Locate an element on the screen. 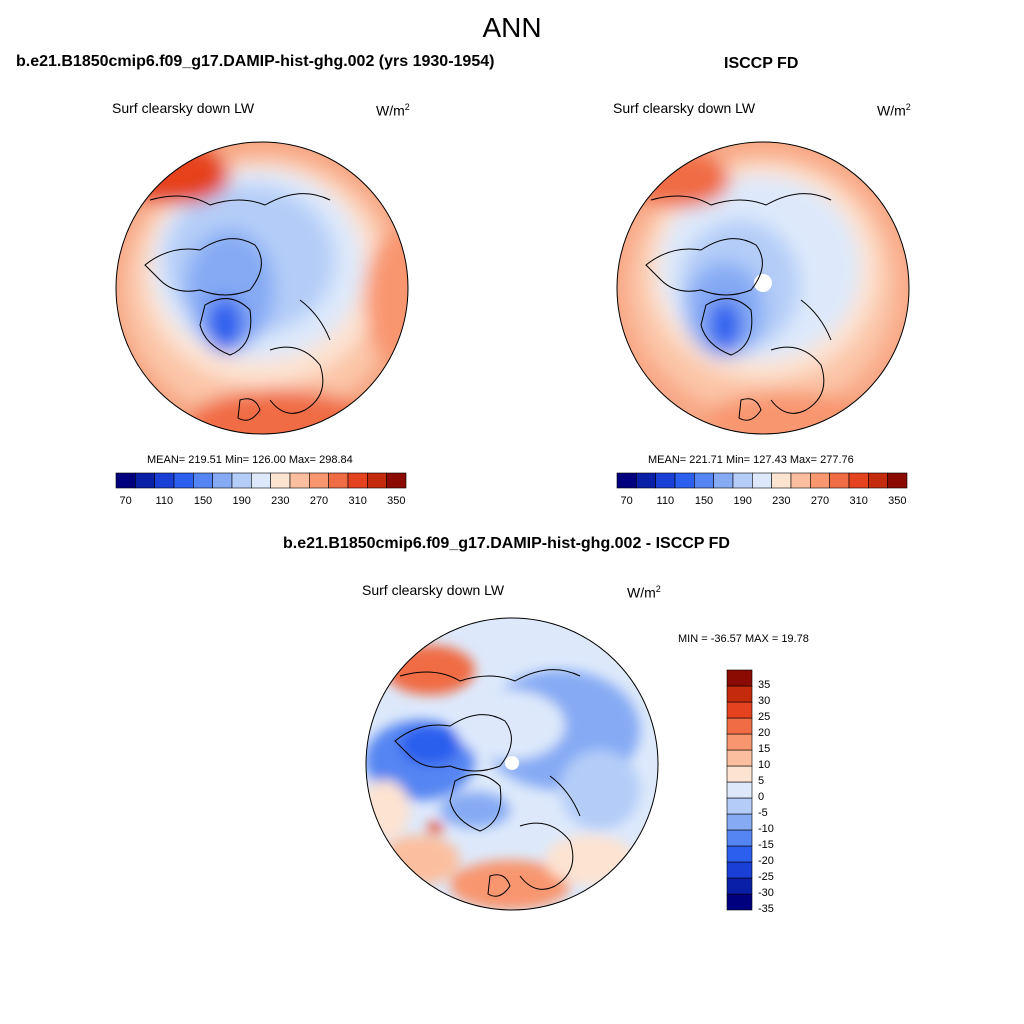 The image size is (1024, 1024). obs-colorbar-tick-label: 70 is located at coordinates (626, 501).